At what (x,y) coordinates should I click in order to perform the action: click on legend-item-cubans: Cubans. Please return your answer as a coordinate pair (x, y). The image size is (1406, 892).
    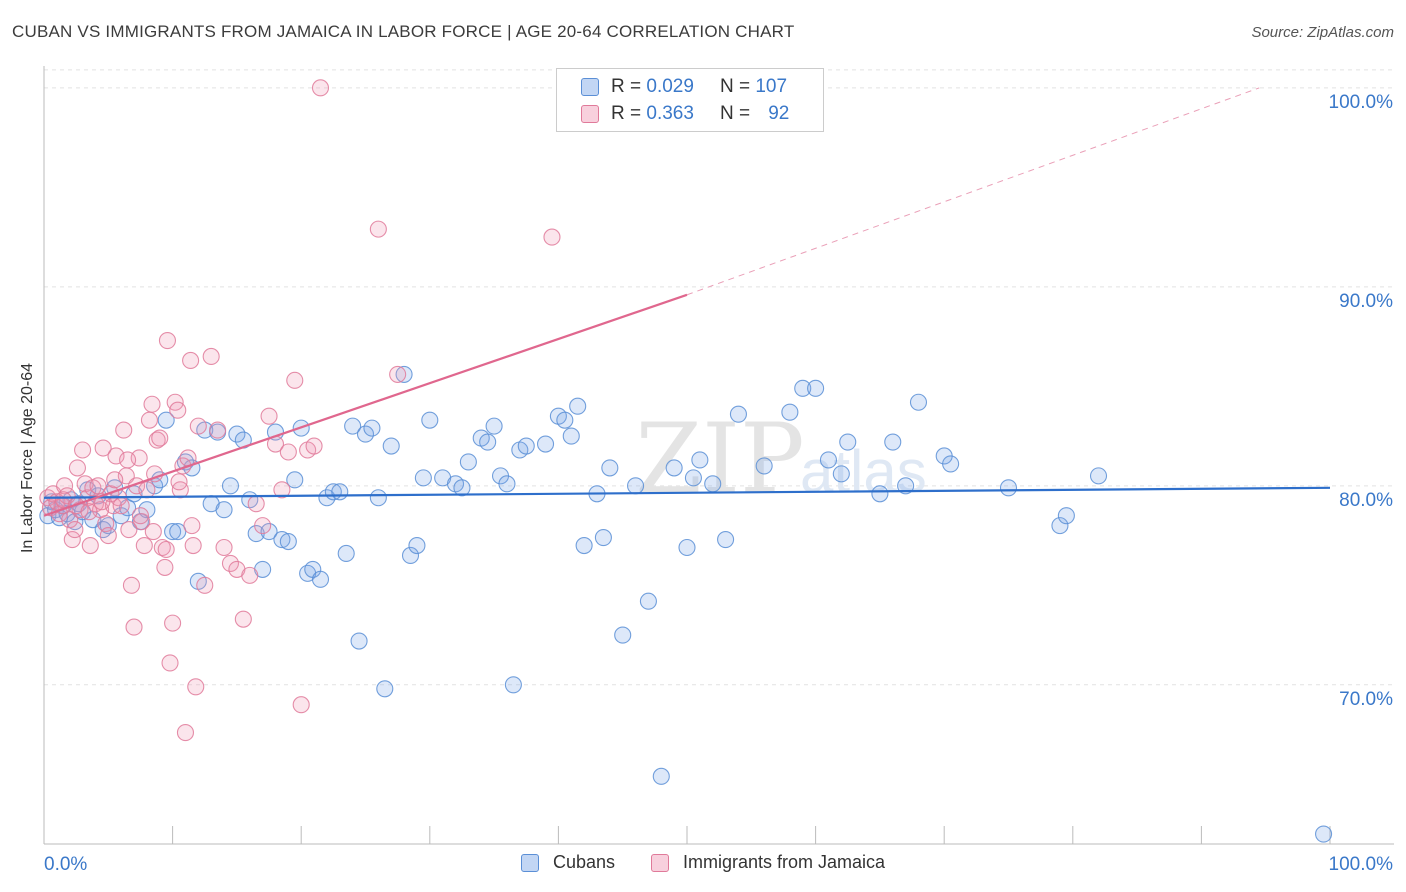
    Looking at the image, I should click on (567, 862).